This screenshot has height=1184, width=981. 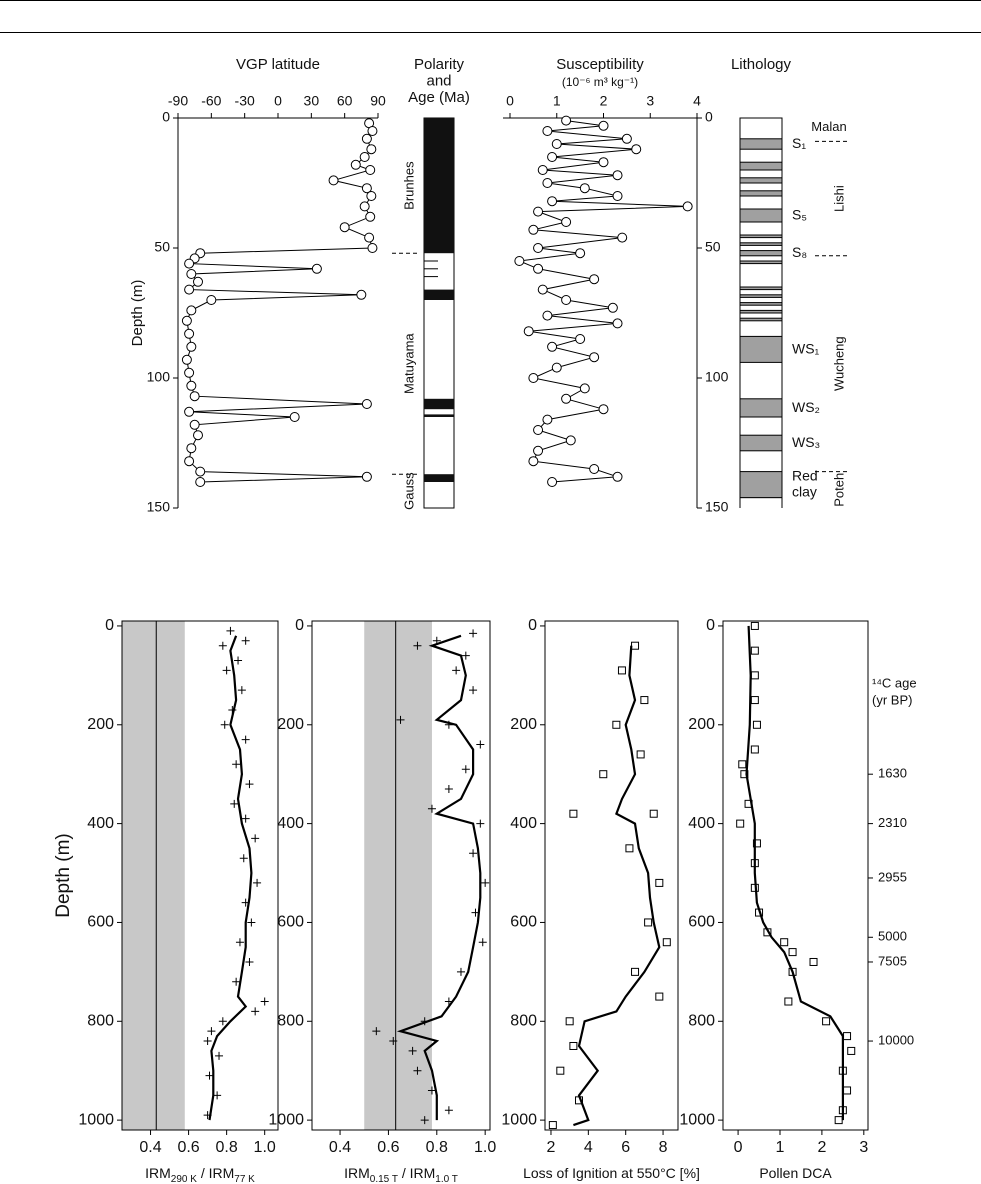 I want to click on chron-label: Brunhes, so click(x=408, y=185).